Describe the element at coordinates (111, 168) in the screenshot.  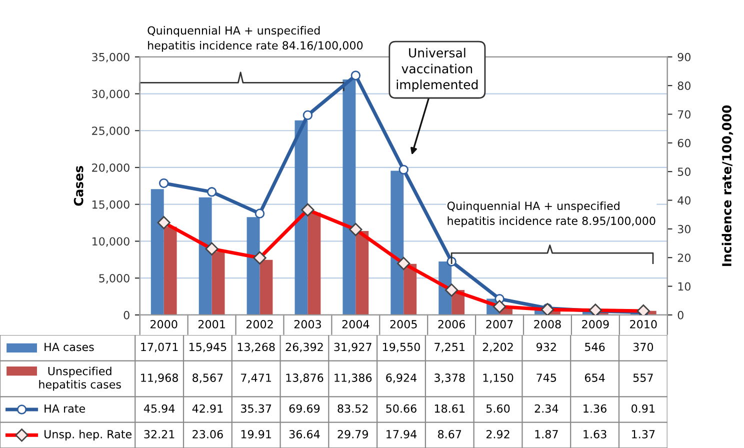
I see `y-tick-label: 20,000` at that location.